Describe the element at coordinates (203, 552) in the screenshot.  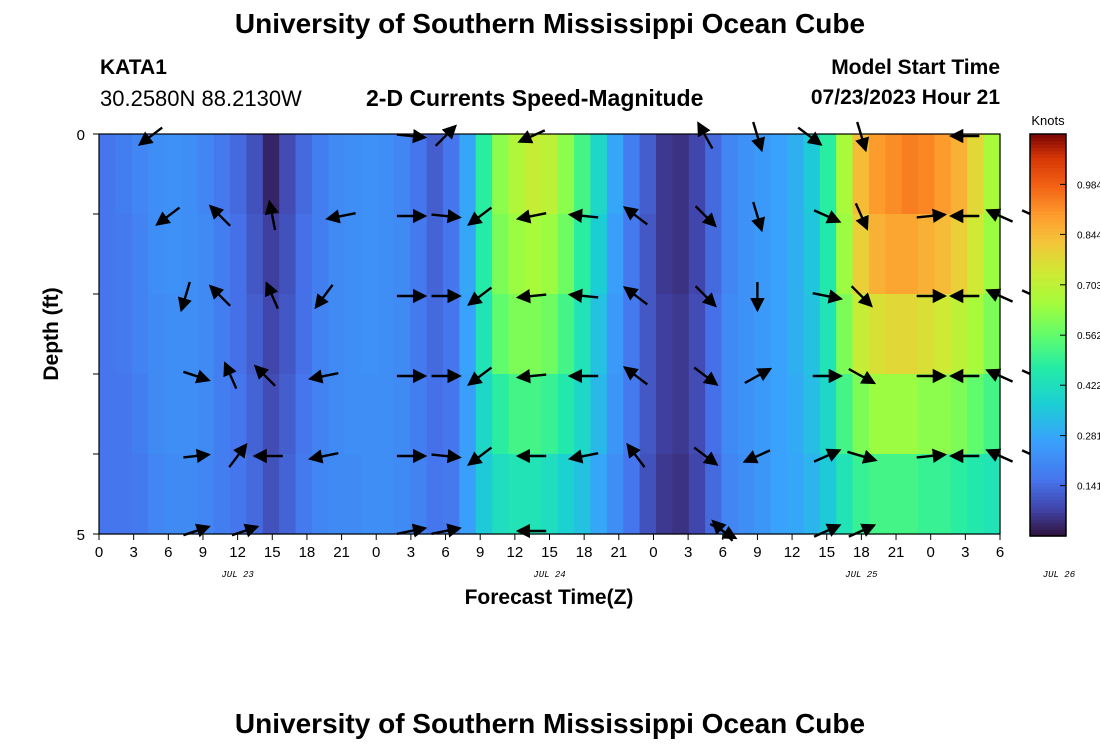
I see `x-tick-label: 9` at that location.